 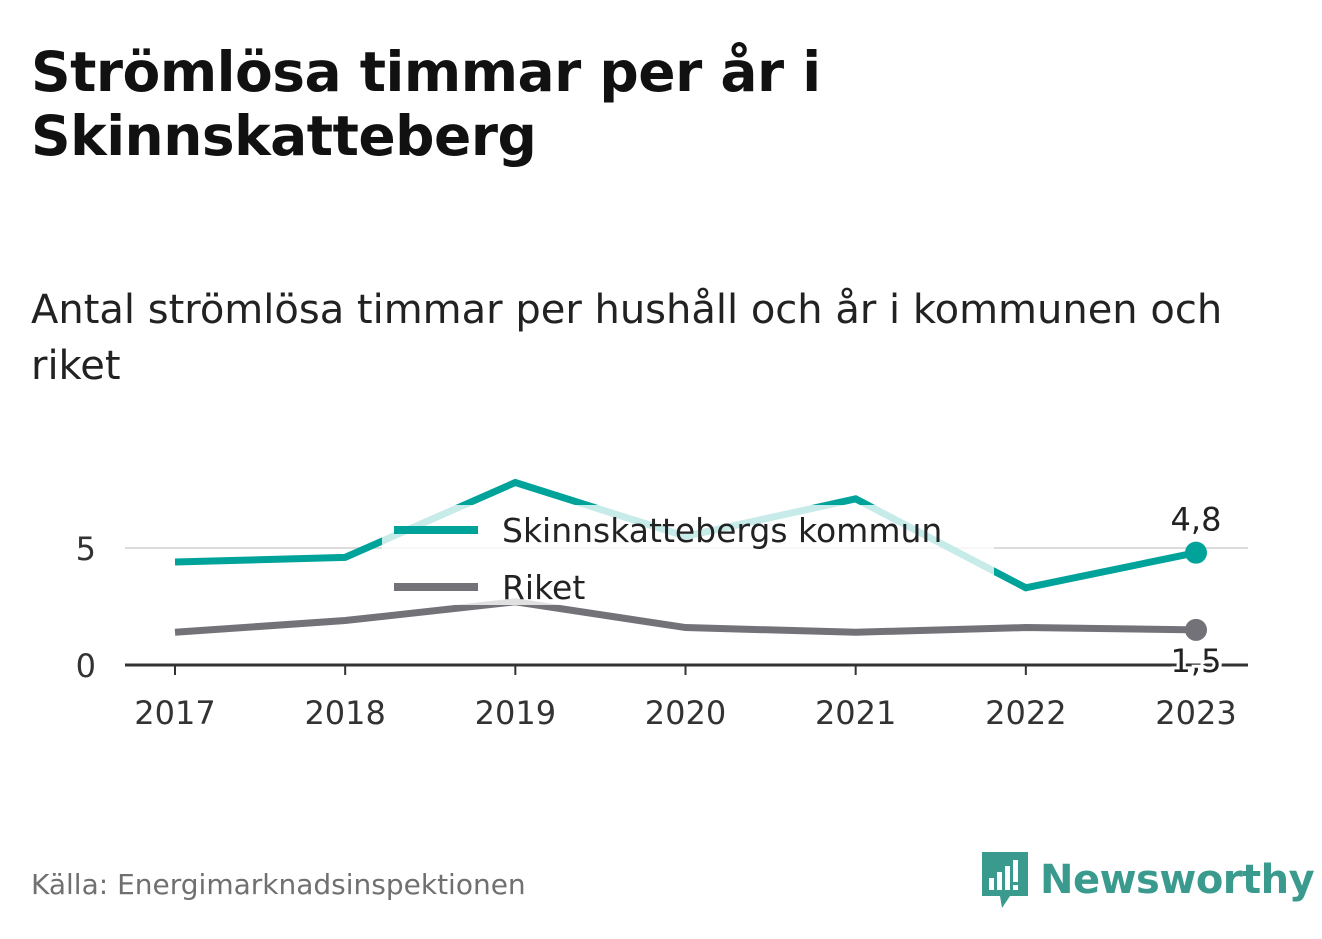 I want to click on end-label-kommun: 4,8, so click(x=1196, y=520).